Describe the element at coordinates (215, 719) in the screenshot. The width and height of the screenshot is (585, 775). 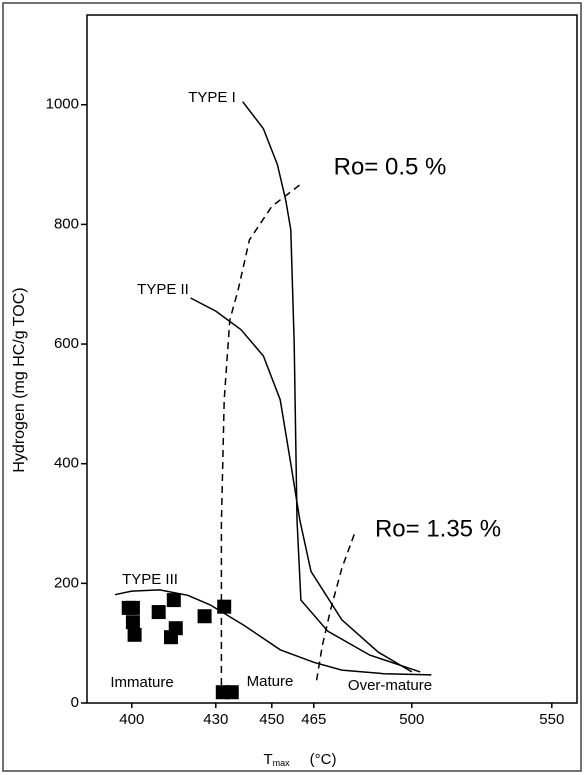
I see `x-tick-label: 430` at that location.